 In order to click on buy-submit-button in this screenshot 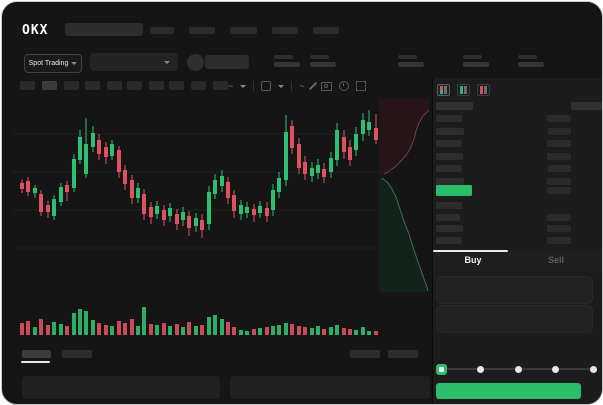, I will do `click(508, 391)`.